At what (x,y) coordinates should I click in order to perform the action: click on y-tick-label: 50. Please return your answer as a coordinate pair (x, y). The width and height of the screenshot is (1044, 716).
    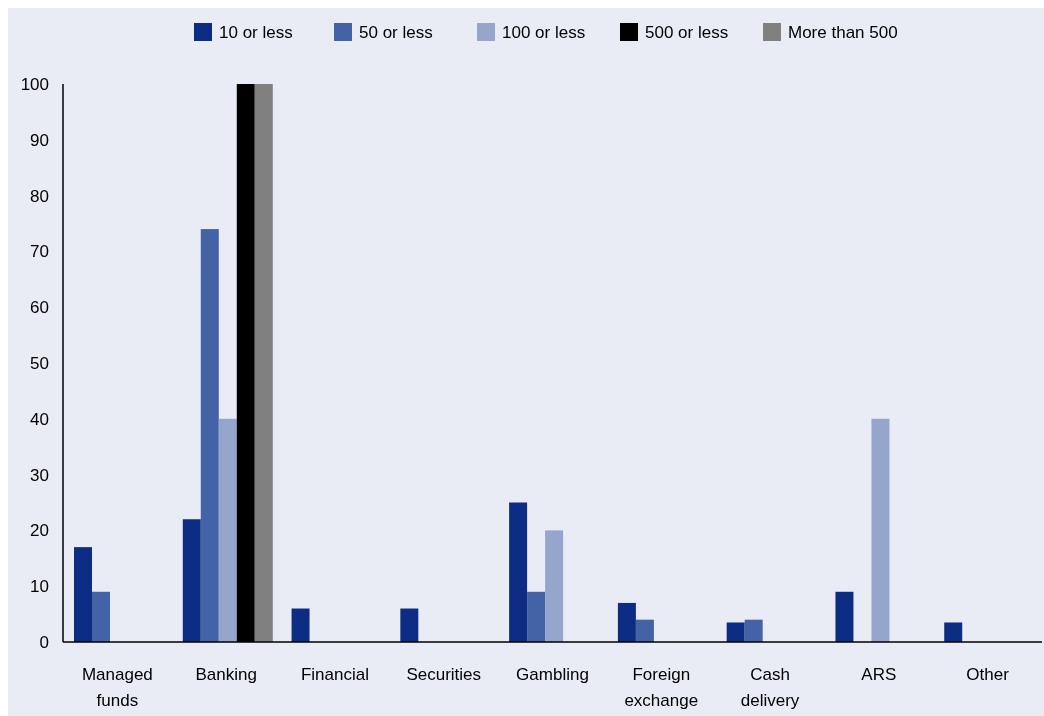
    Looking at the image, I should click on (39, 363).